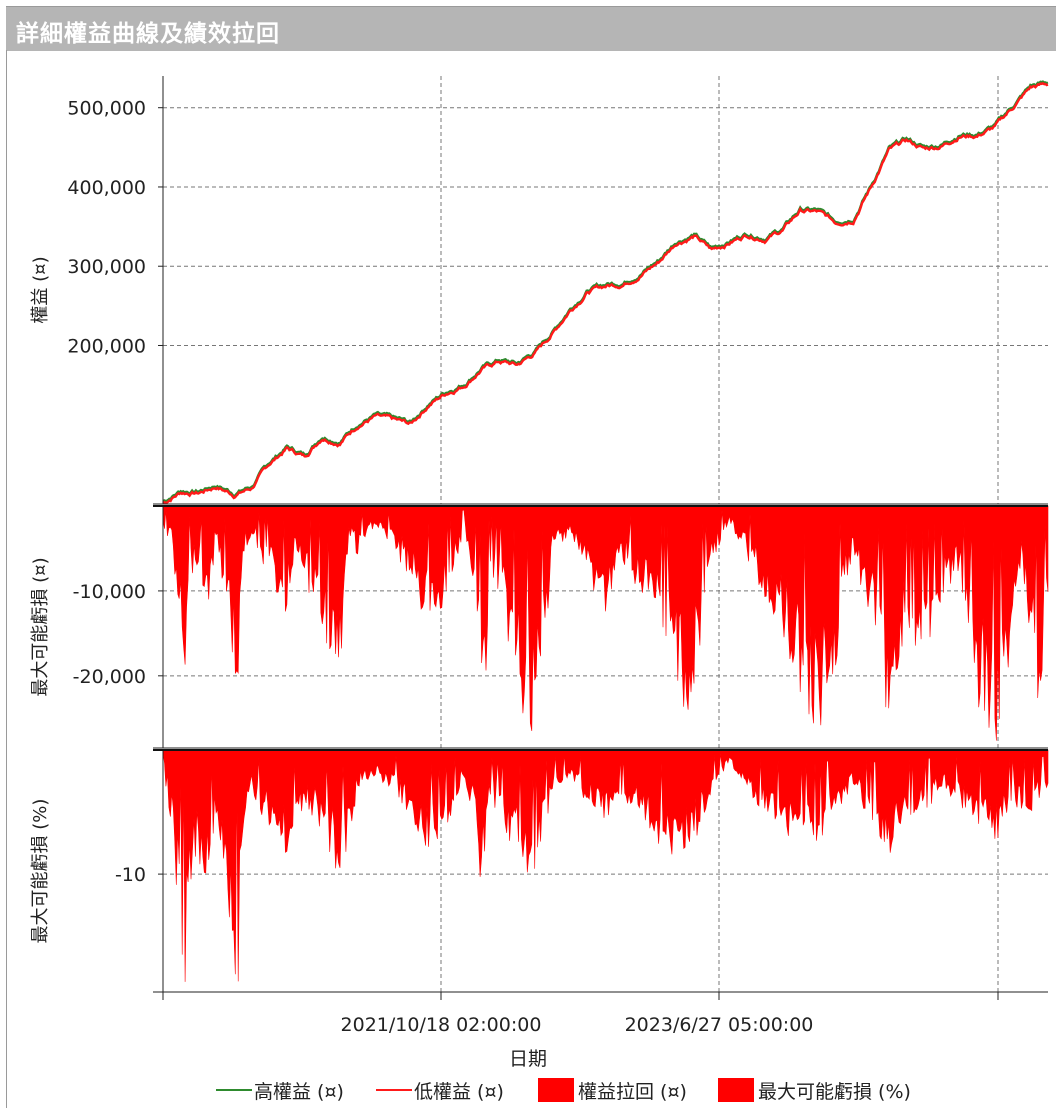  I want to click on y-tick-label: 500,000, so click(106, 109).